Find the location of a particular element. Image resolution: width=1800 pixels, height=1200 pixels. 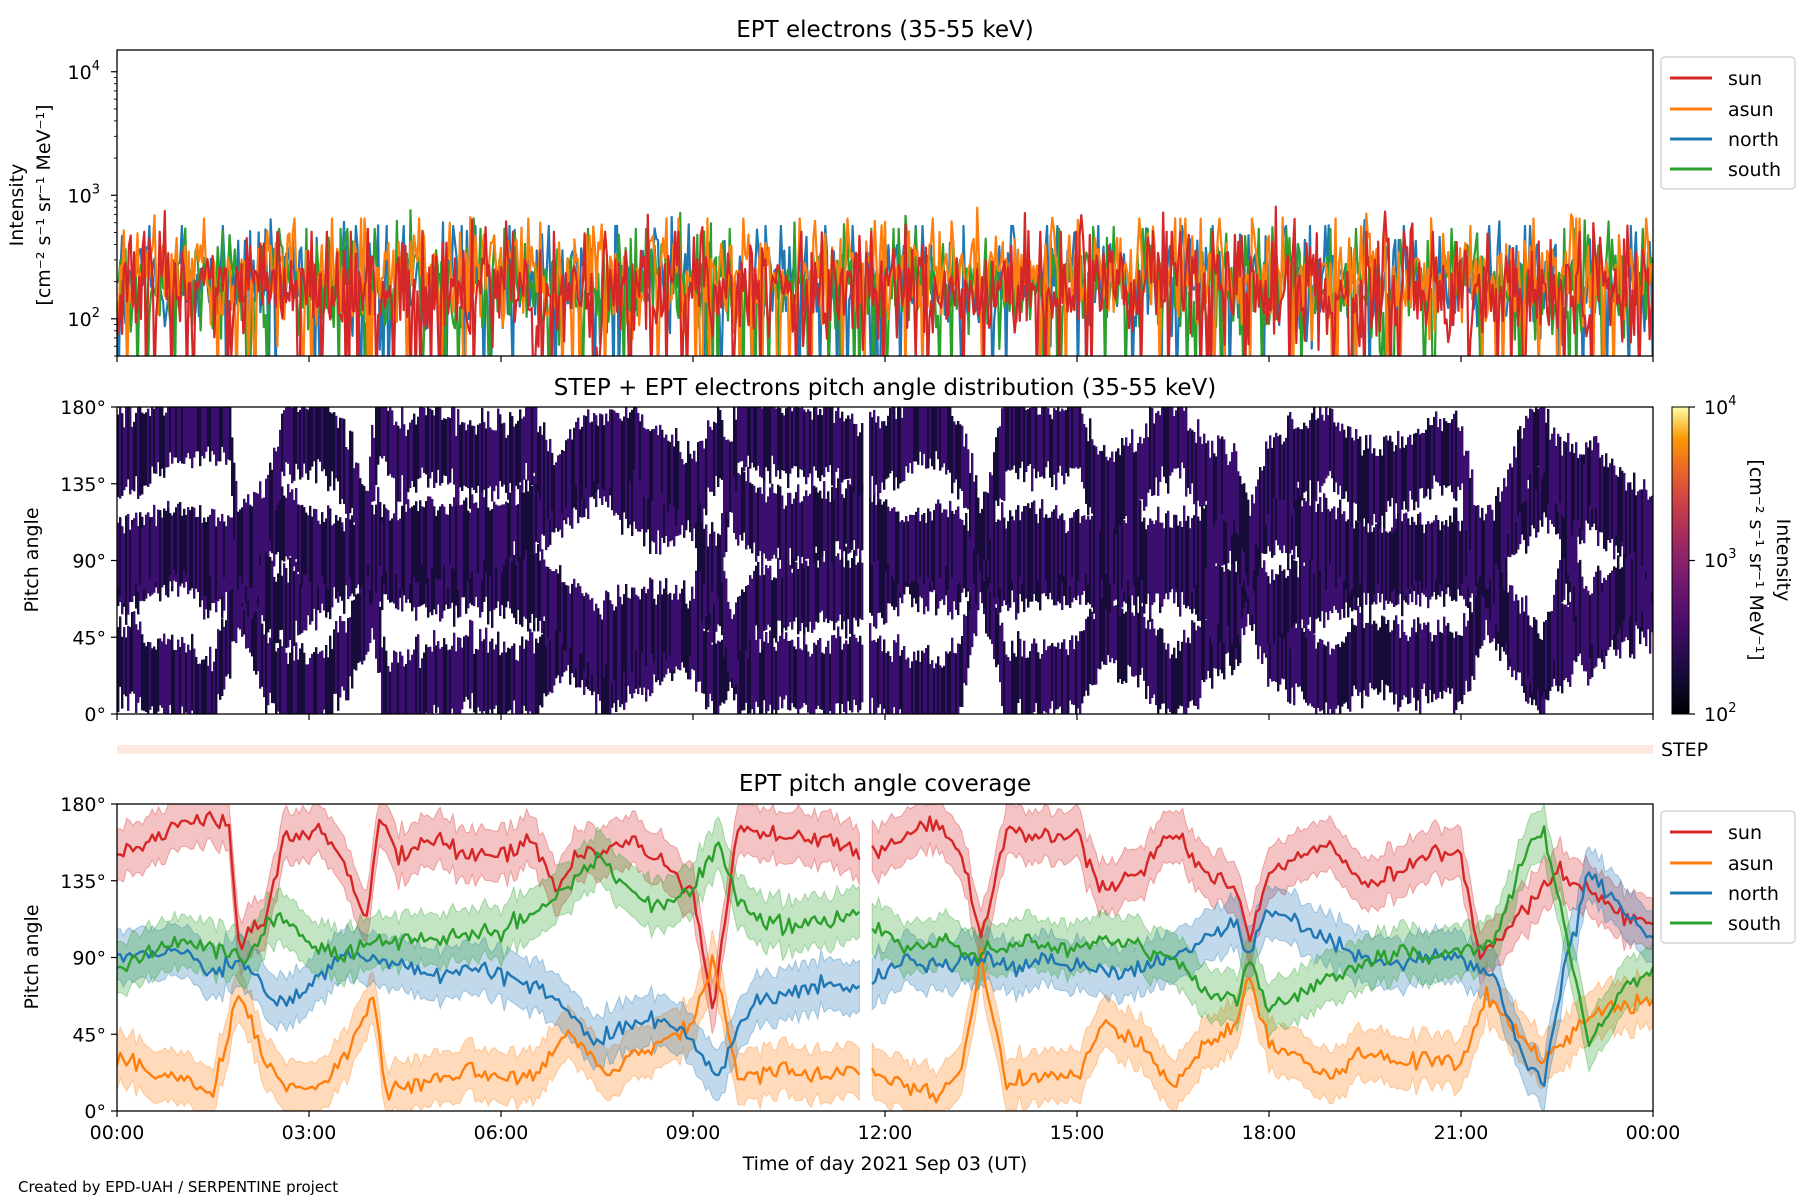

panel1-ylabel-line2: [cm⁻² s⁻¹ sr⁻¹ MeV⁻¹] is located at coordinates (44, 204).